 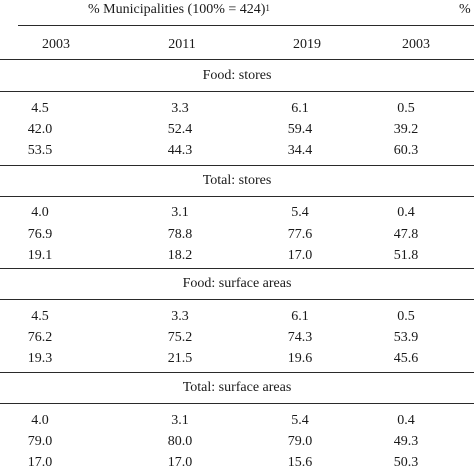 I want to click on group-header-right: %, so click(x=465, y=9).